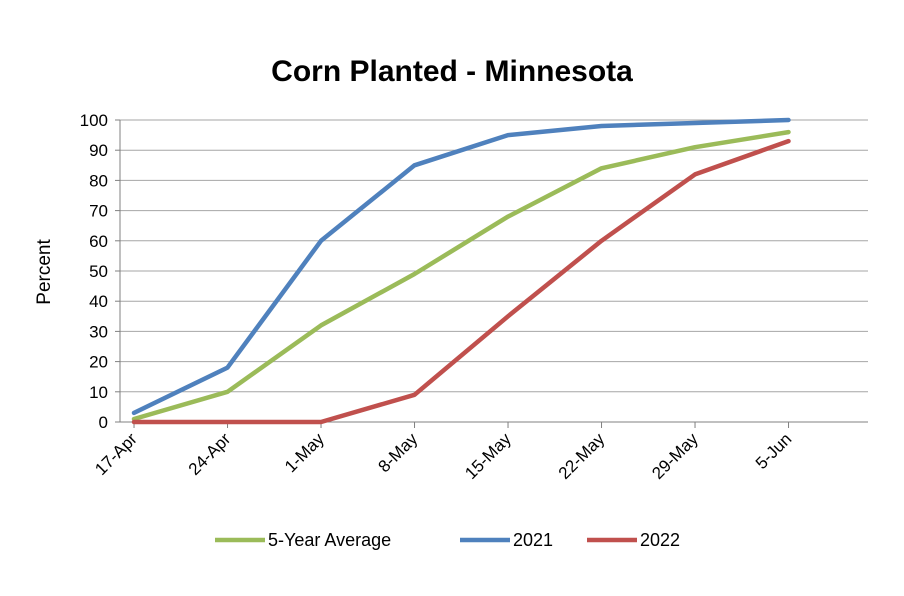 The width and height of the screenshot is (904, 596). Describe the element at coordinates (98, 150) in the screenshot. I see `y-tick-label: 90` at that location.